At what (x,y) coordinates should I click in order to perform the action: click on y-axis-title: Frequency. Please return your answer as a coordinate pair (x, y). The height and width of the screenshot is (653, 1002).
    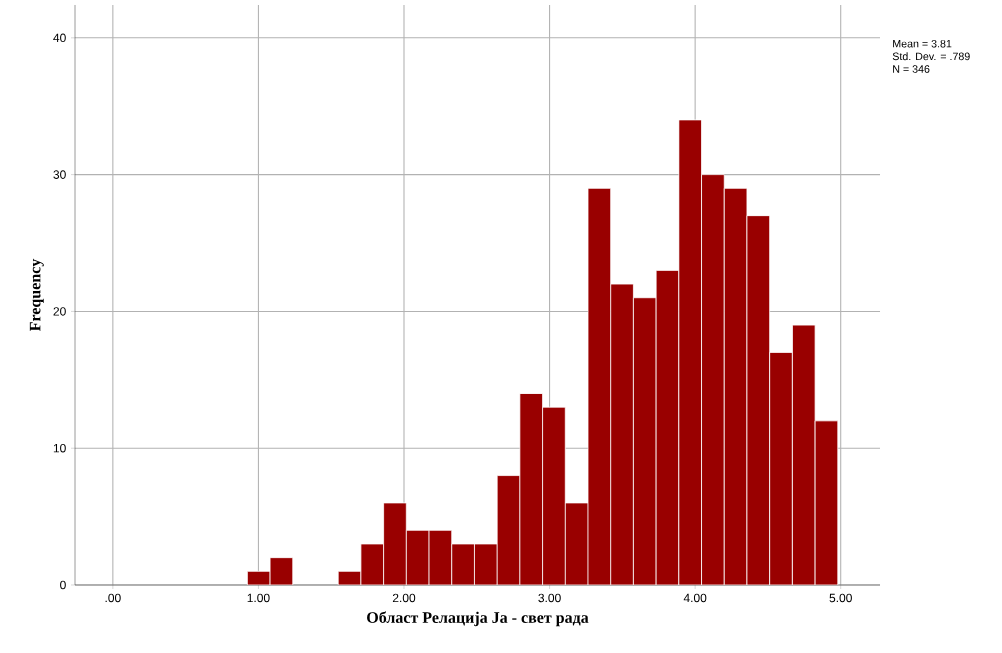
    Looking at the image, I should click on (36, 295).